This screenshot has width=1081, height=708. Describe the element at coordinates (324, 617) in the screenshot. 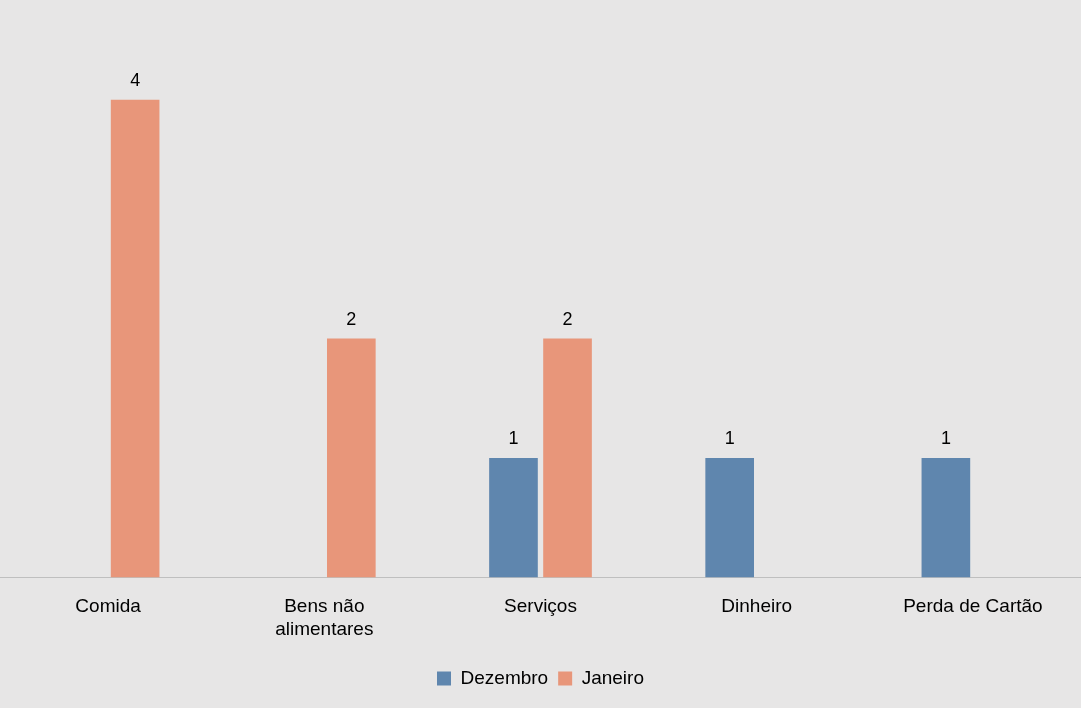

I see `x-tick-label: Bens não alimentares` at that location.